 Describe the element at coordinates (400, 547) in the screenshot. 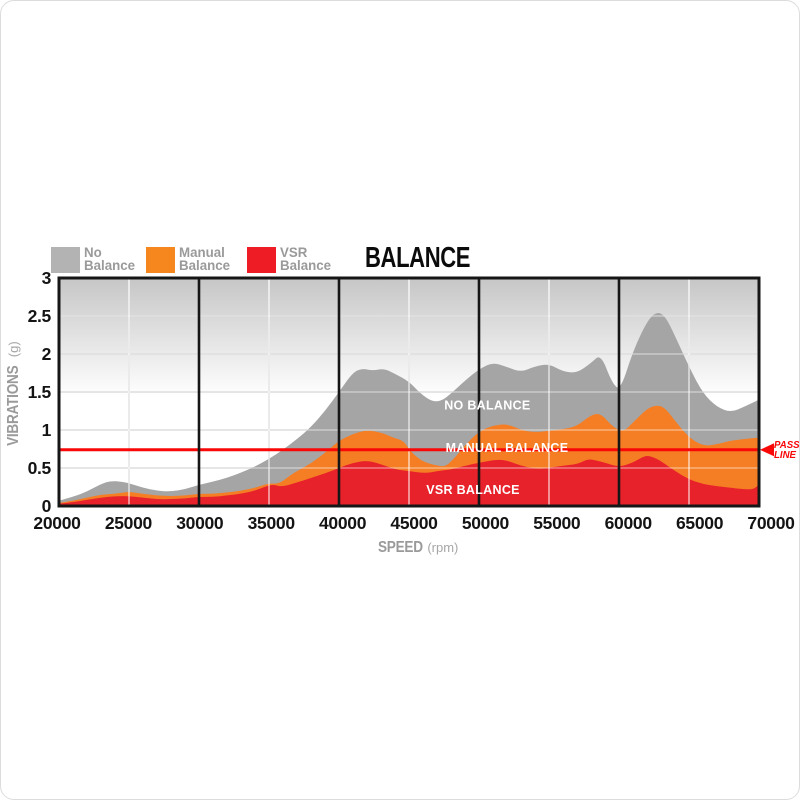

I see `x-axis-label-text: SPEED` at that location.